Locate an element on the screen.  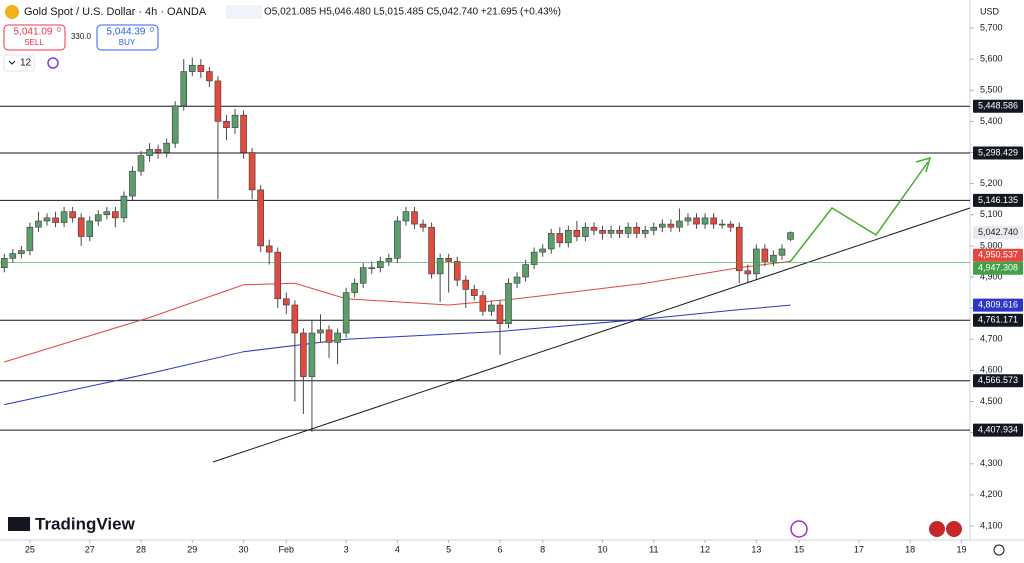
gold-icon is located at coordinates (12, 12).